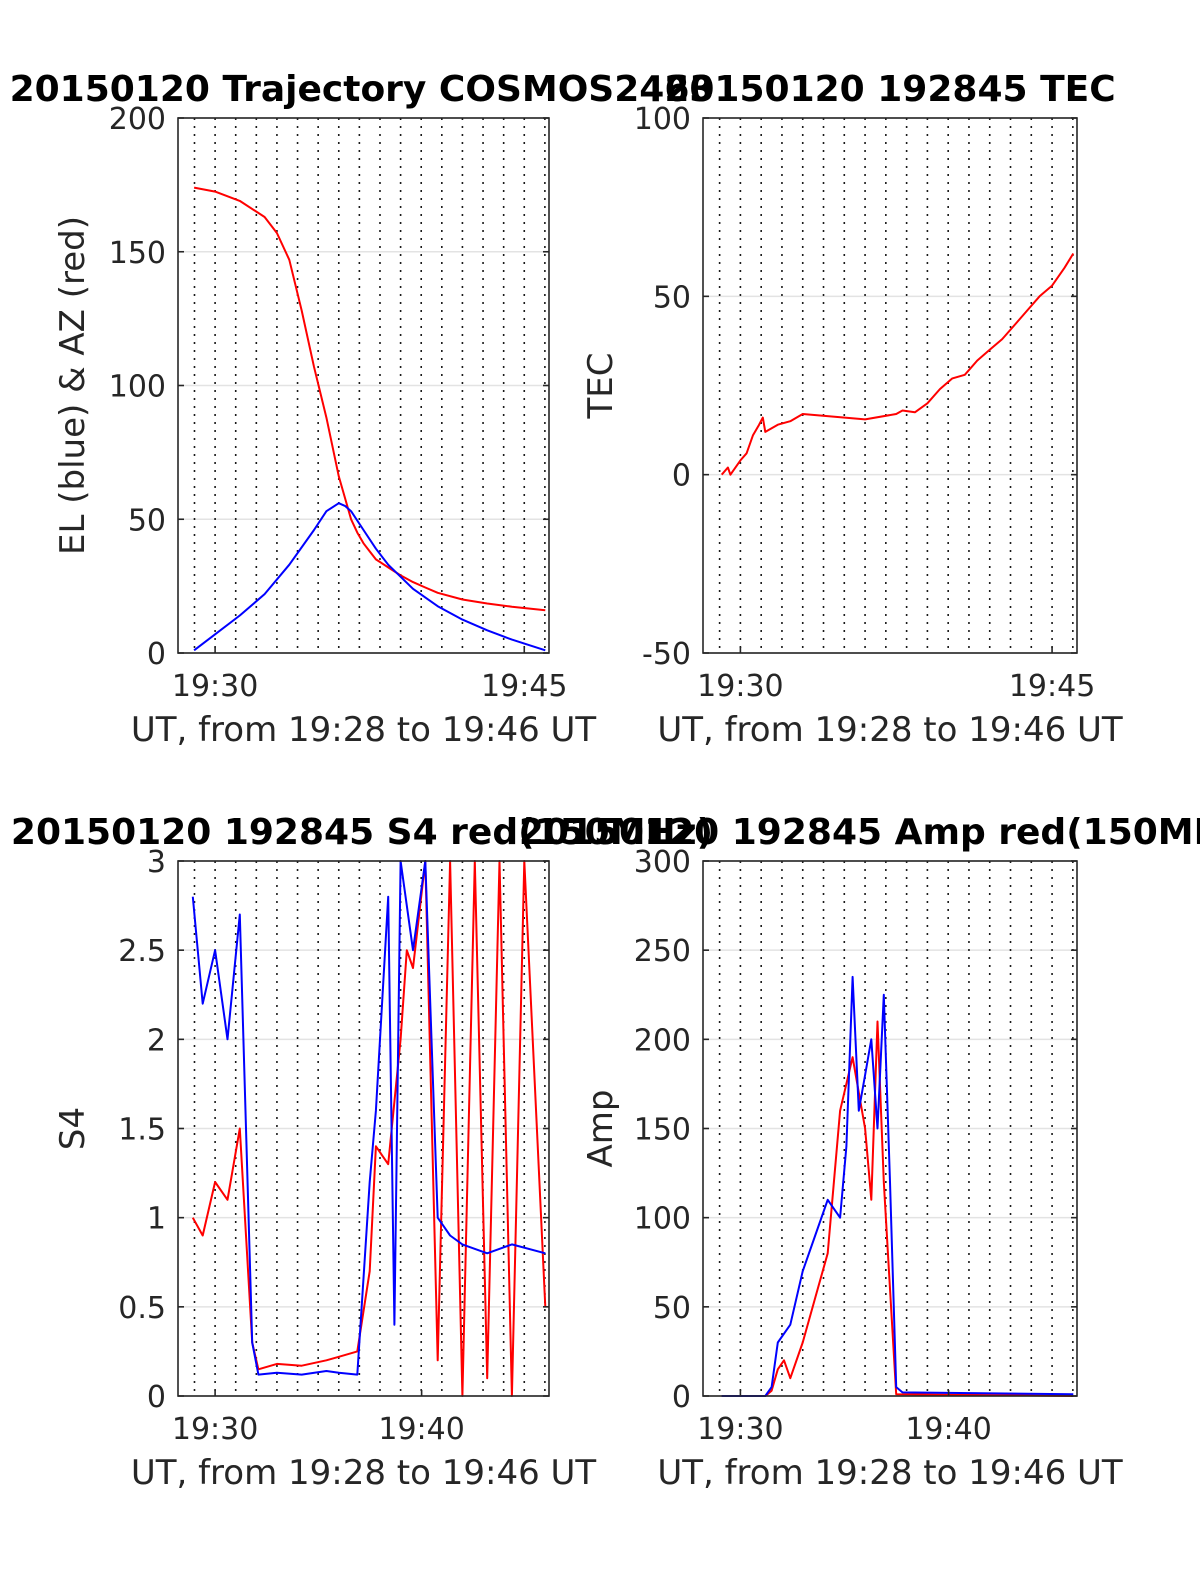 This screenshot has width=1200, height=1575. What do you see at coordinates (662, 1040) in the screenshot?
I see `amp-ytick-label: 200` at bounding box center [662, 1040].